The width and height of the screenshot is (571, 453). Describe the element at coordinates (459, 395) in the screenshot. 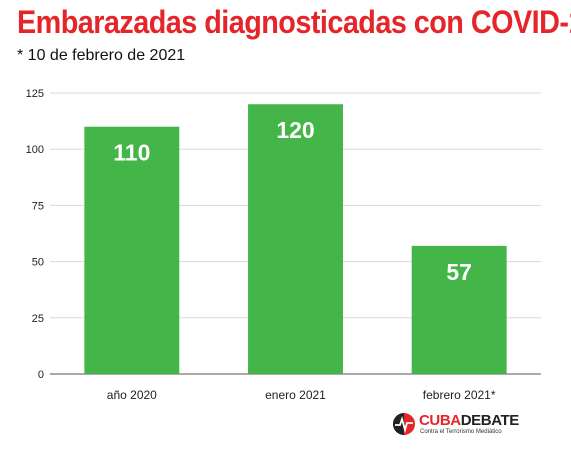

I see `x-tick-label: febrero 2021*` at that location.